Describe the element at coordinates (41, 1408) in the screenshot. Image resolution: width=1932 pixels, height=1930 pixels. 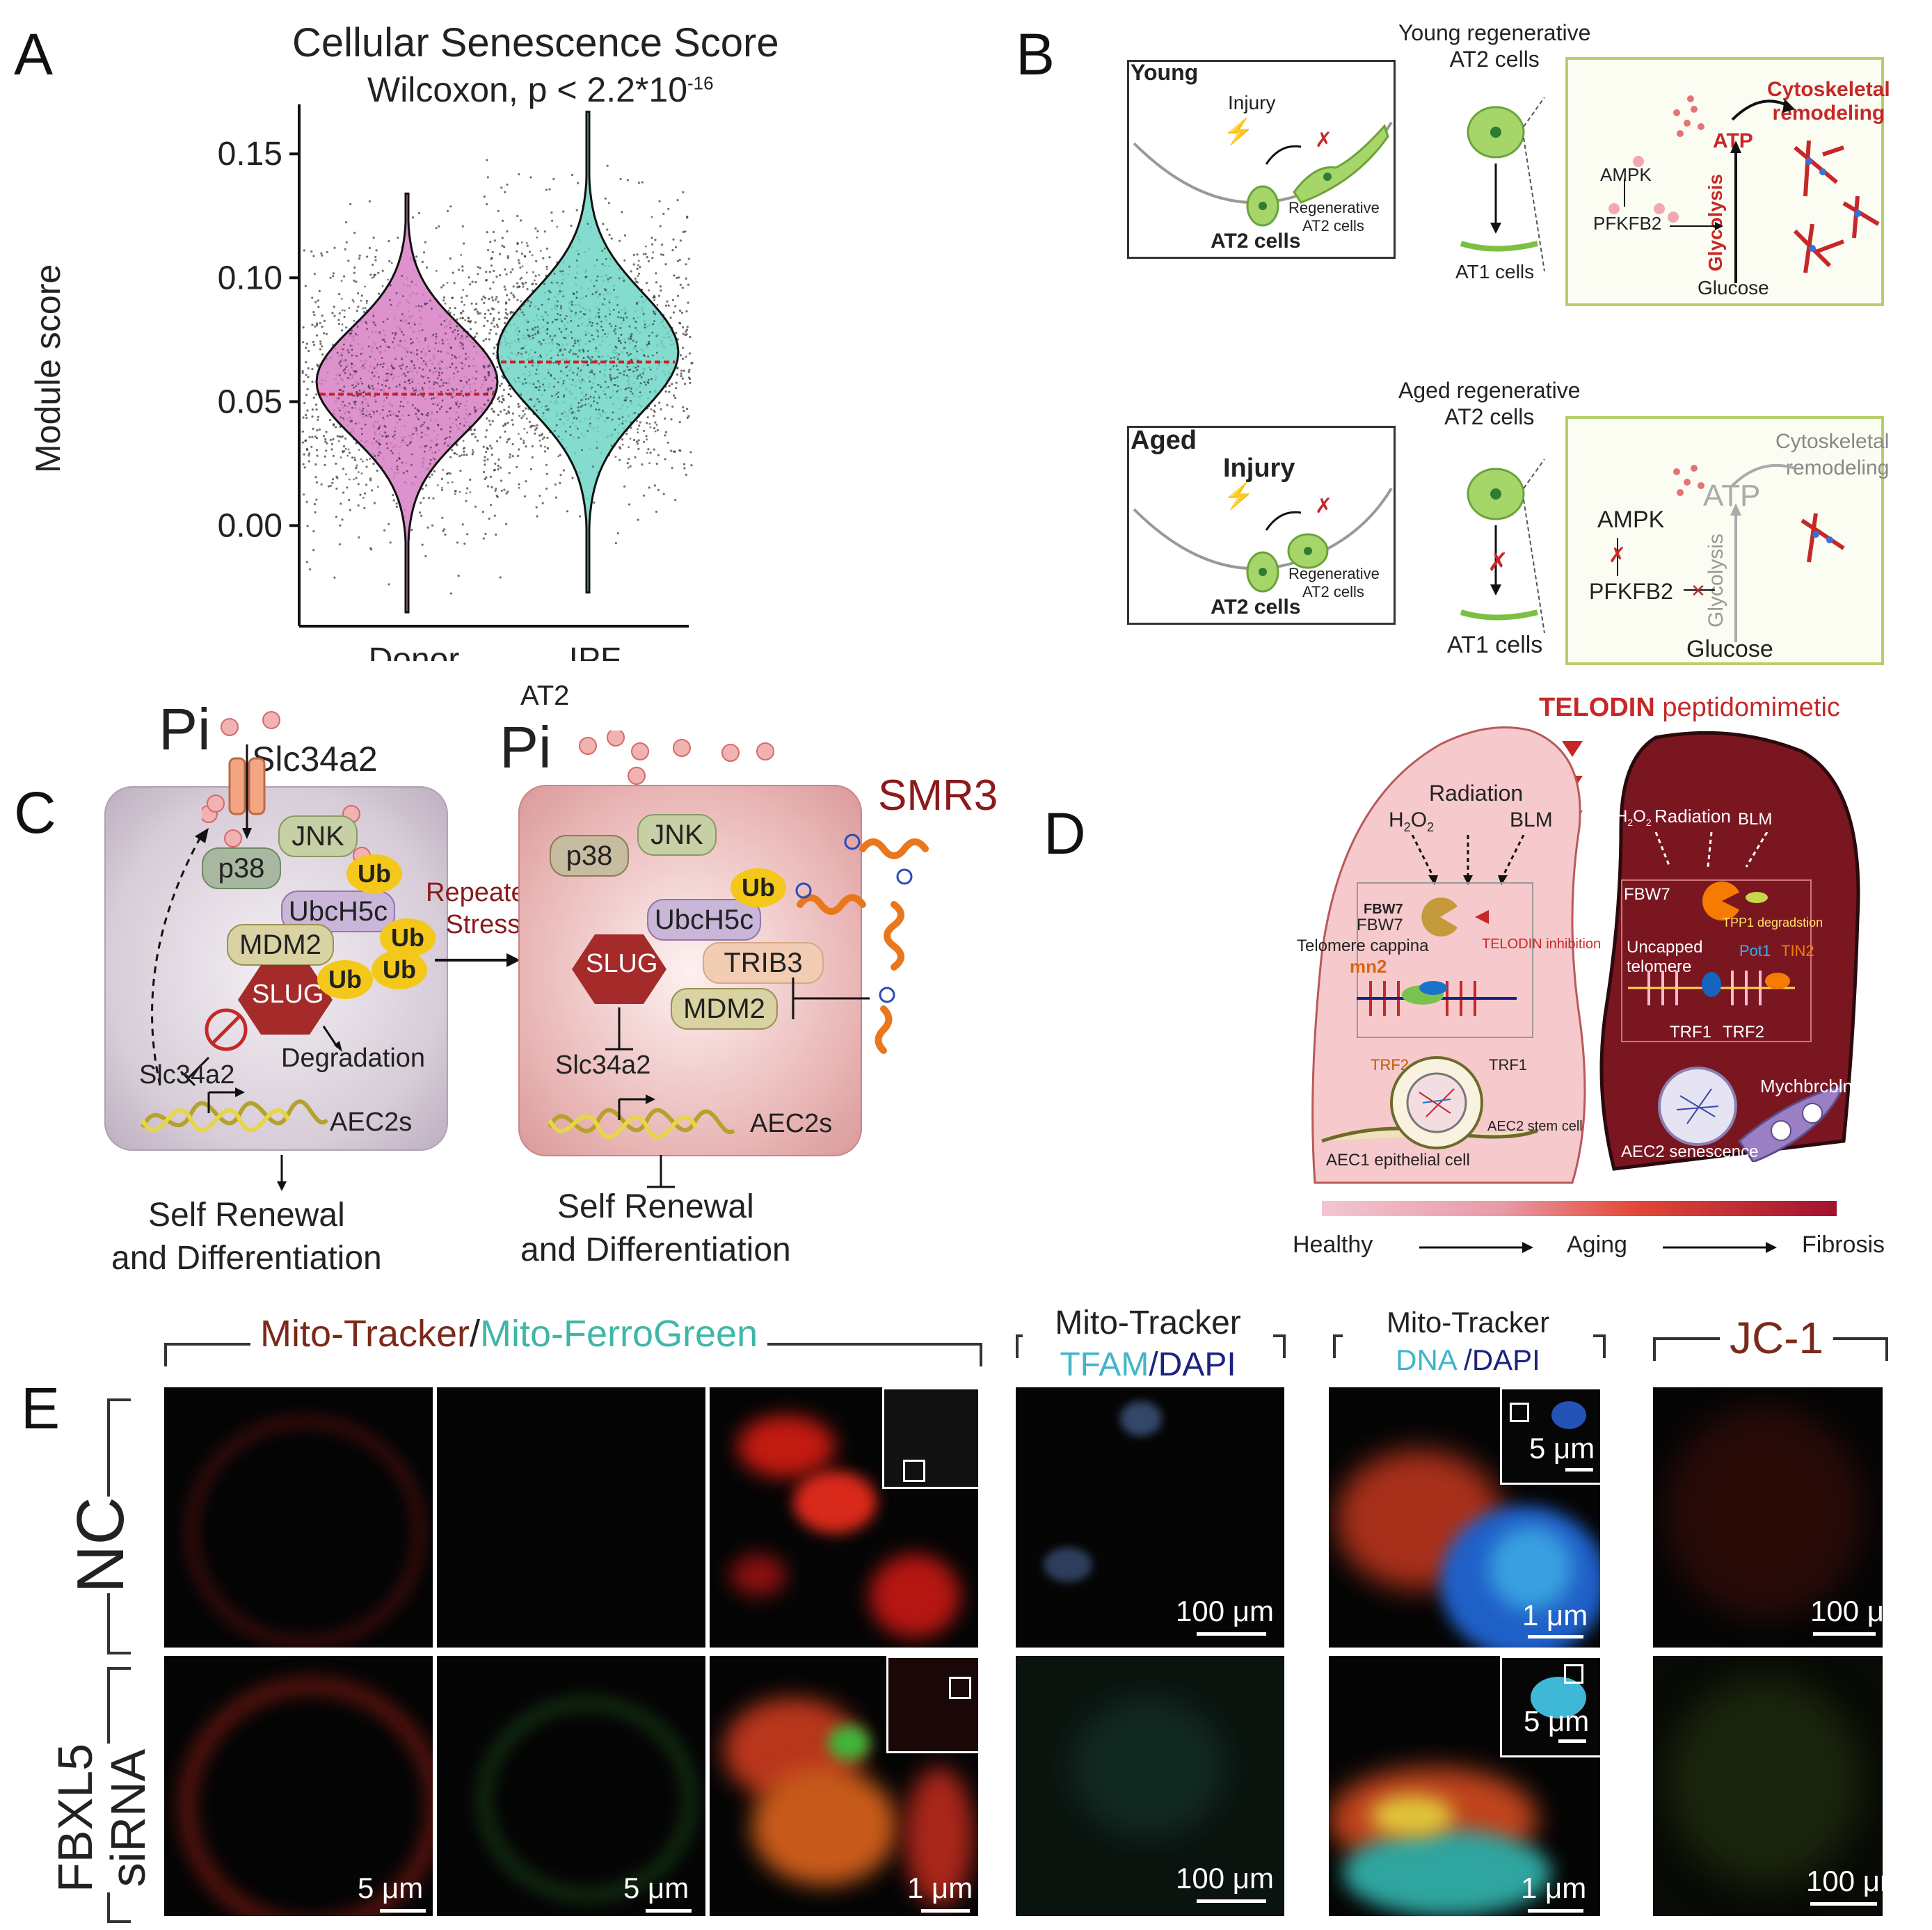
I see `panel-label-e: E` at that location.